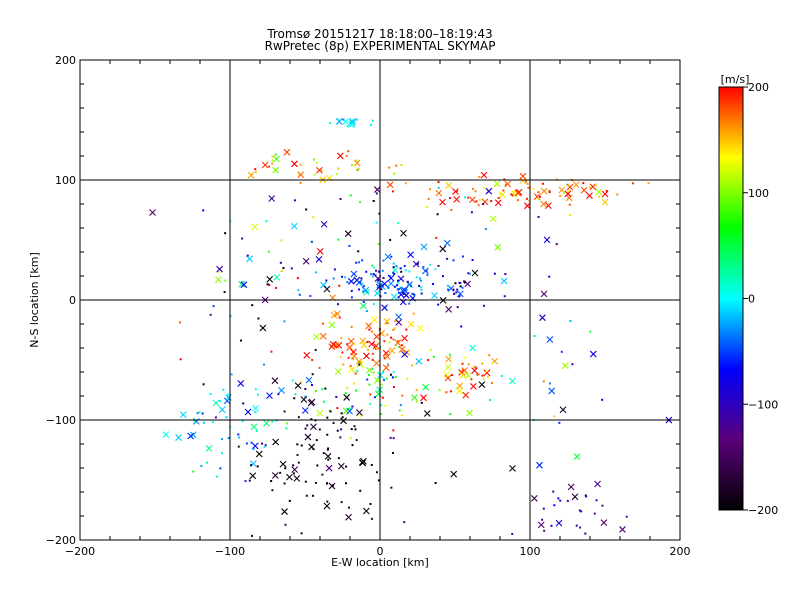 The width and height of the screenshot is (800, 600). I want to click on y-tick-label: −200, so click(61, 540).